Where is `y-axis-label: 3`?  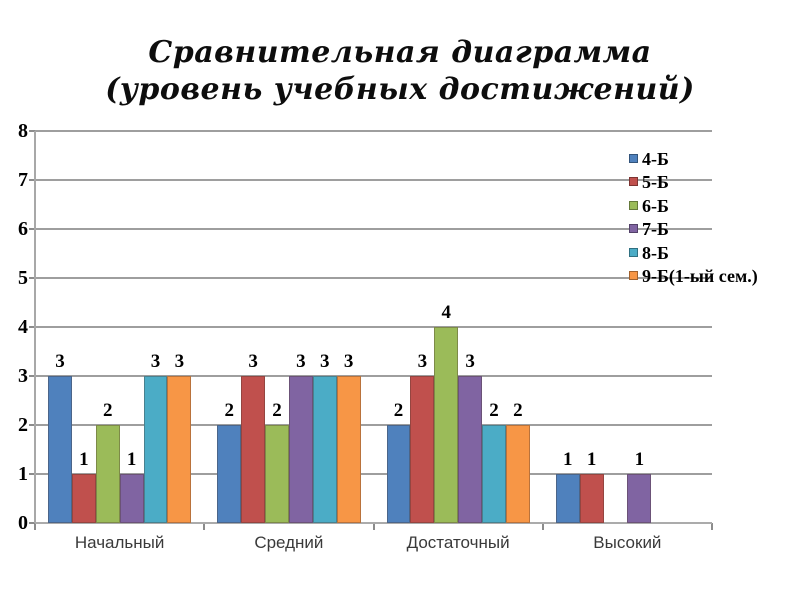
y-axis-label: 3 is located at coordinates (23, 376).